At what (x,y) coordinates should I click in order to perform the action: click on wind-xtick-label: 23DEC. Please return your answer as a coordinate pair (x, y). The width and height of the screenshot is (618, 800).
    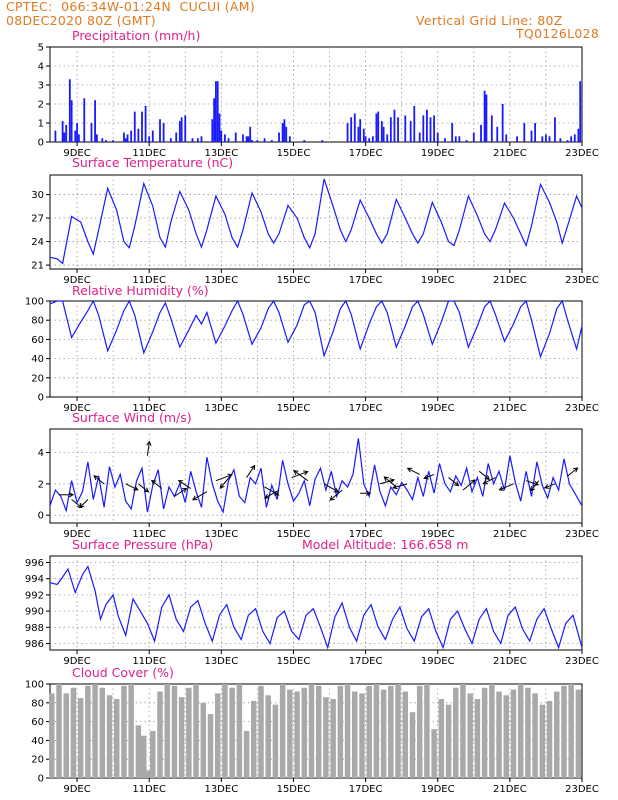
    Looking at the image, I should click on (582, 534).